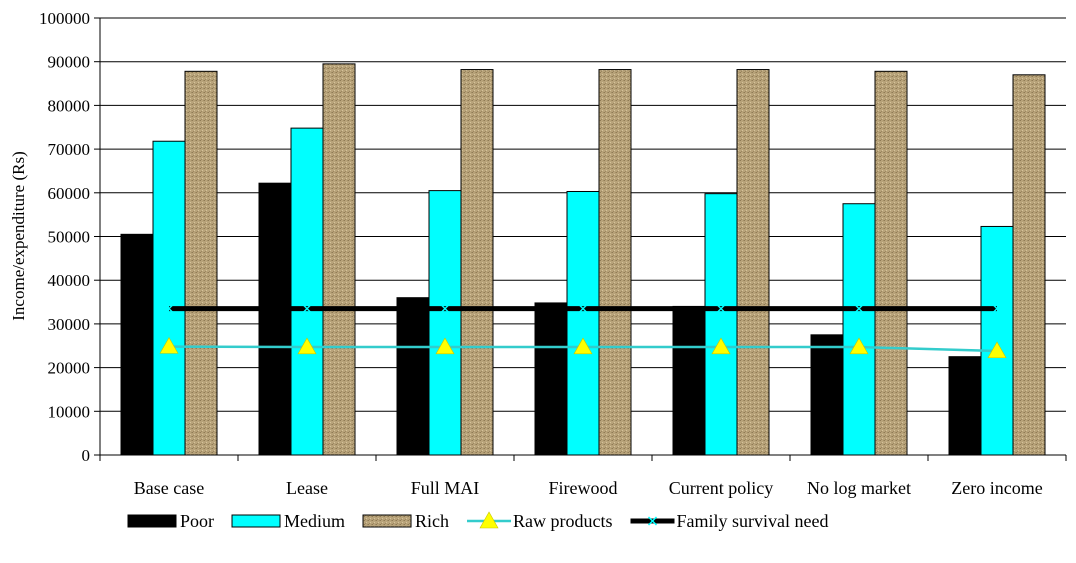  Describe the element at coordinates (69, 324) in the screenshot. I see `y-tick-label: 30000` at that location.